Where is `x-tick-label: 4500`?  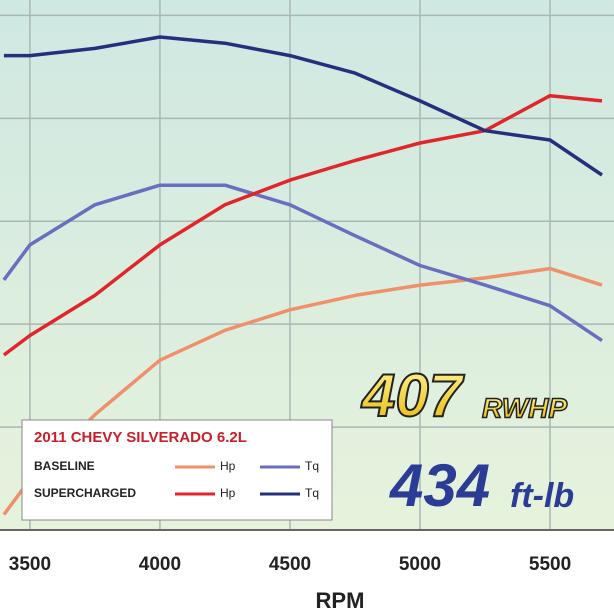 x-tick-label: 4500 is located at coordinates (290, 564).